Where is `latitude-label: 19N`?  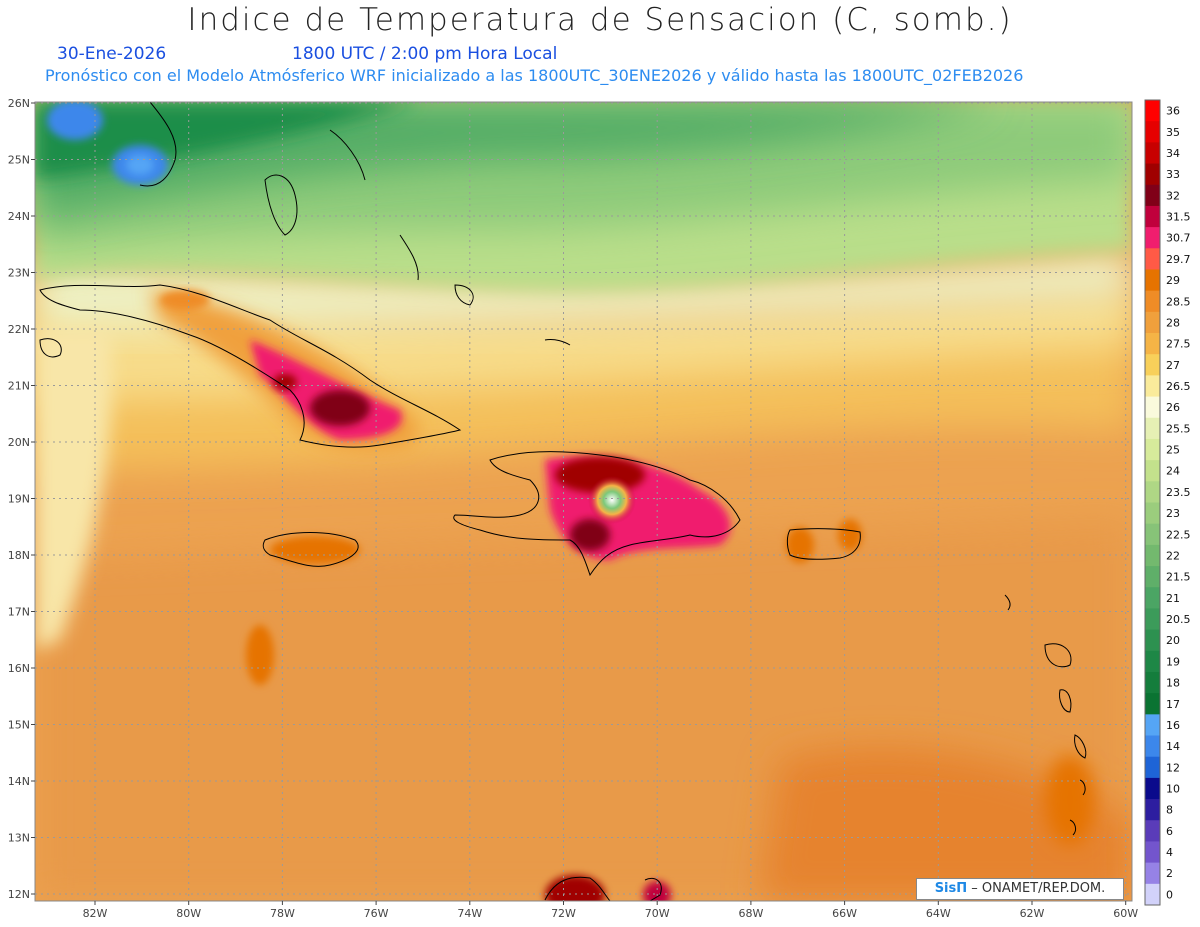 latitude-label: 19N is located at coordinates (19, 499).